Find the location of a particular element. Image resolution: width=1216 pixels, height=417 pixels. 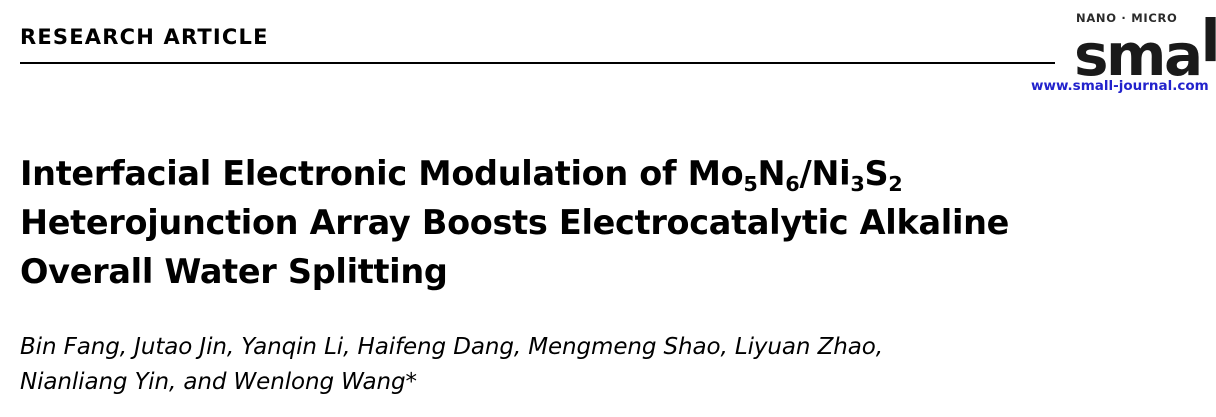

subscript-5: 5 is located at coordinates (750, 184).